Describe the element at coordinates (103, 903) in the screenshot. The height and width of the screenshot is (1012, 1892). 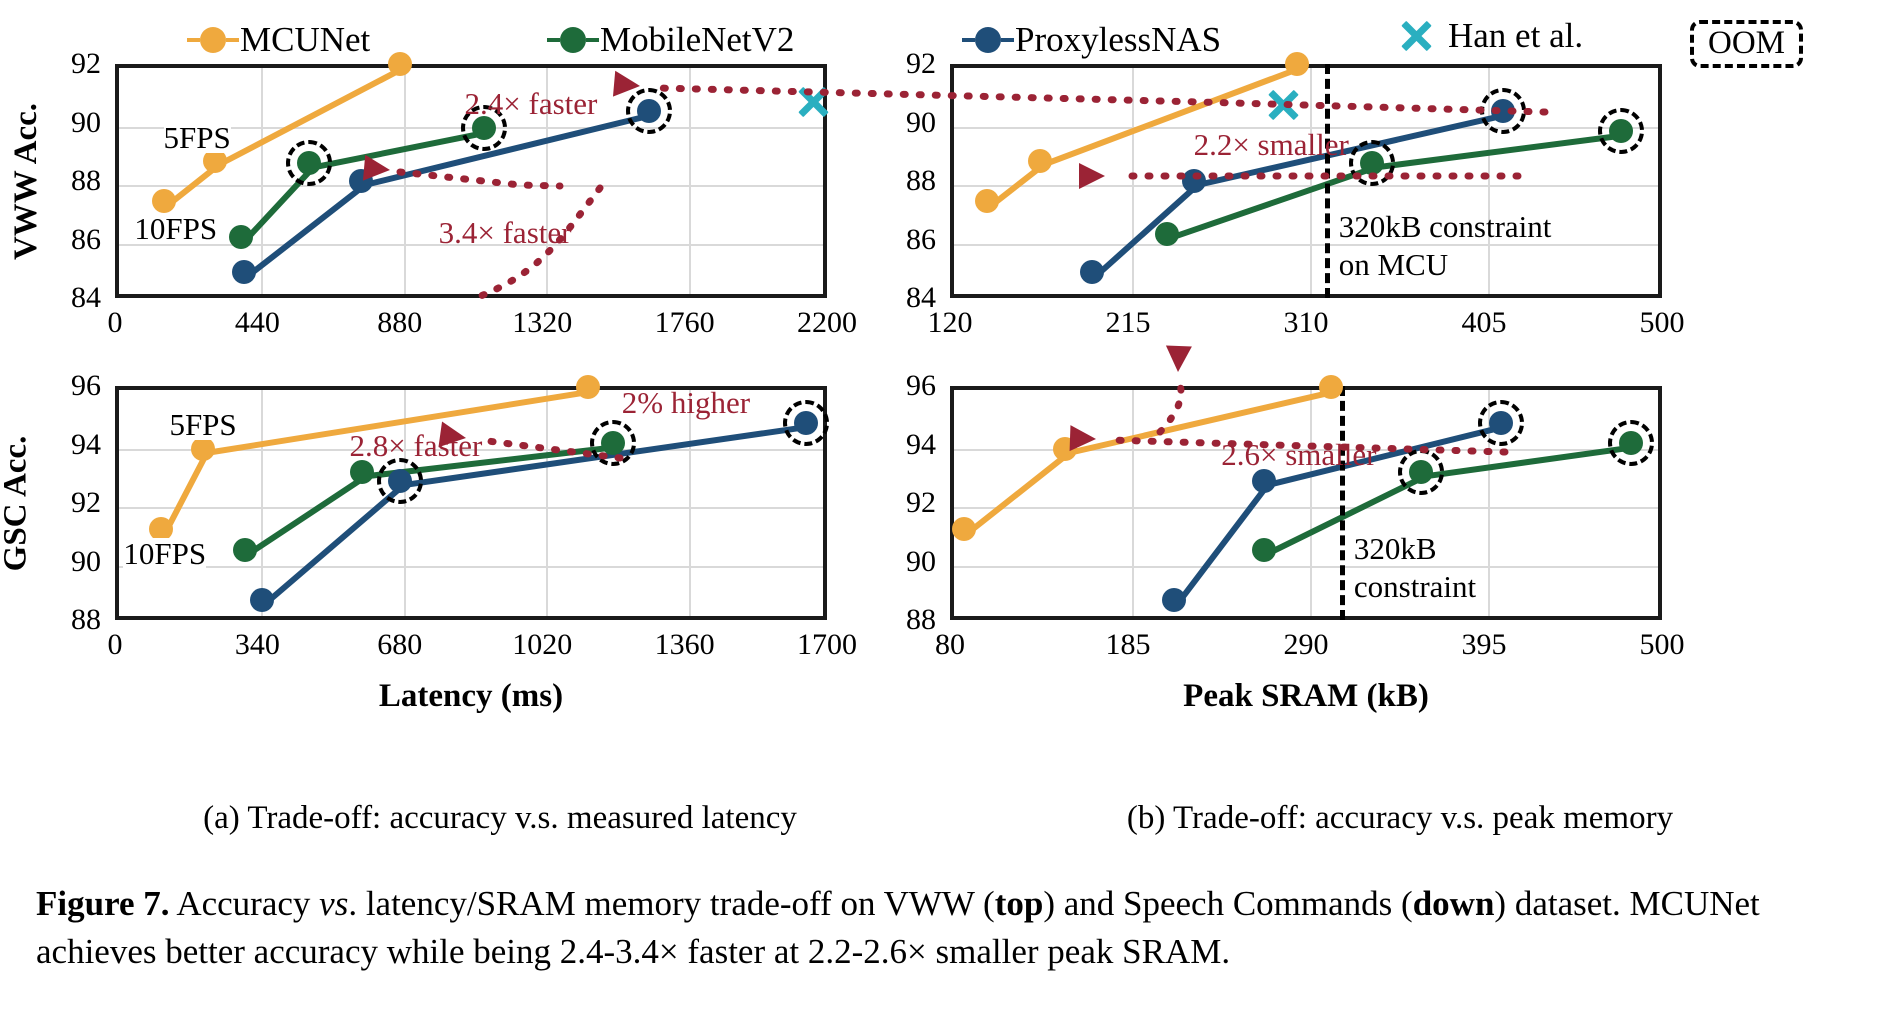
I see `caption-label: Figure 7.` at that location.